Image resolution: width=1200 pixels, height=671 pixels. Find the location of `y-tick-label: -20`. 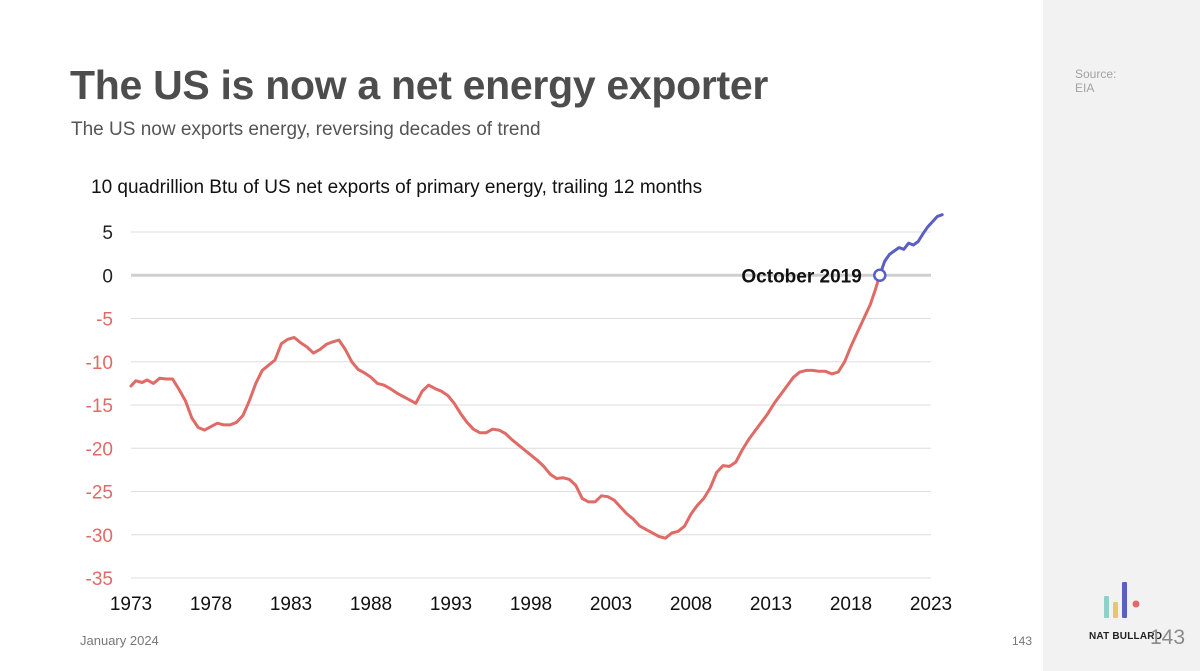

y-tick-label: -20 is located at coordinates (99, 449).